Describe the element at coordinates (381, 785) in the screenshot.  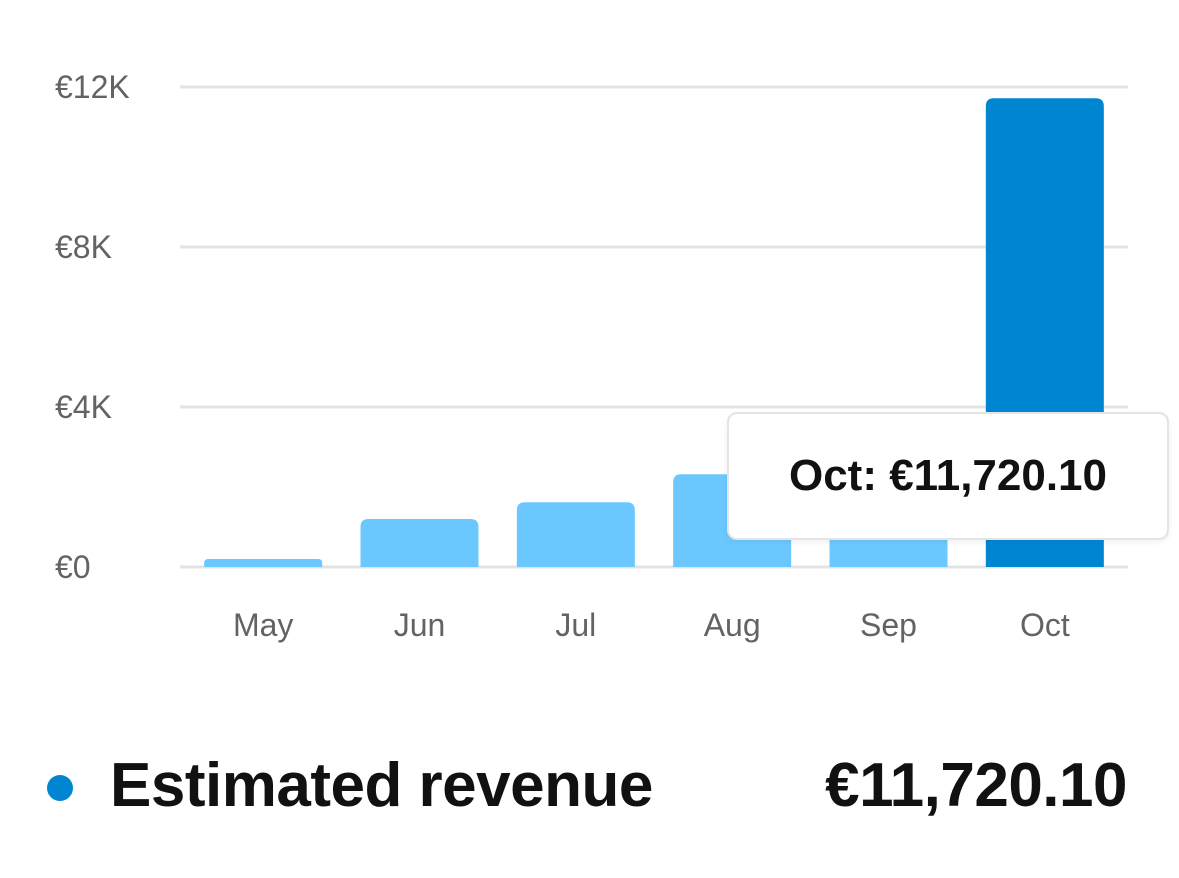
I see `legend-label: Estimated revenue` at that location.